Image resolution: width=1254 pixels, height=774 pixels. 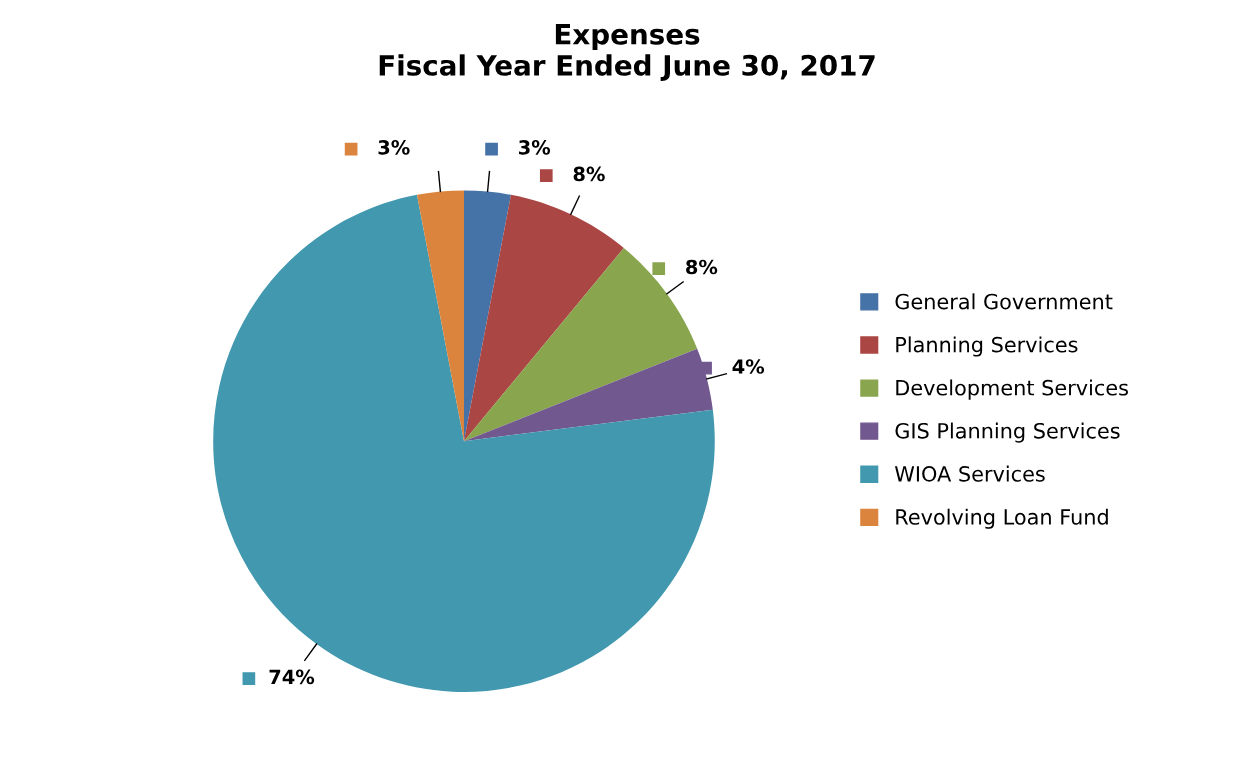 I want to click on chart-title: Expenses Fiscal Year Ended June 30, 2017, so click(x=627, y=52).